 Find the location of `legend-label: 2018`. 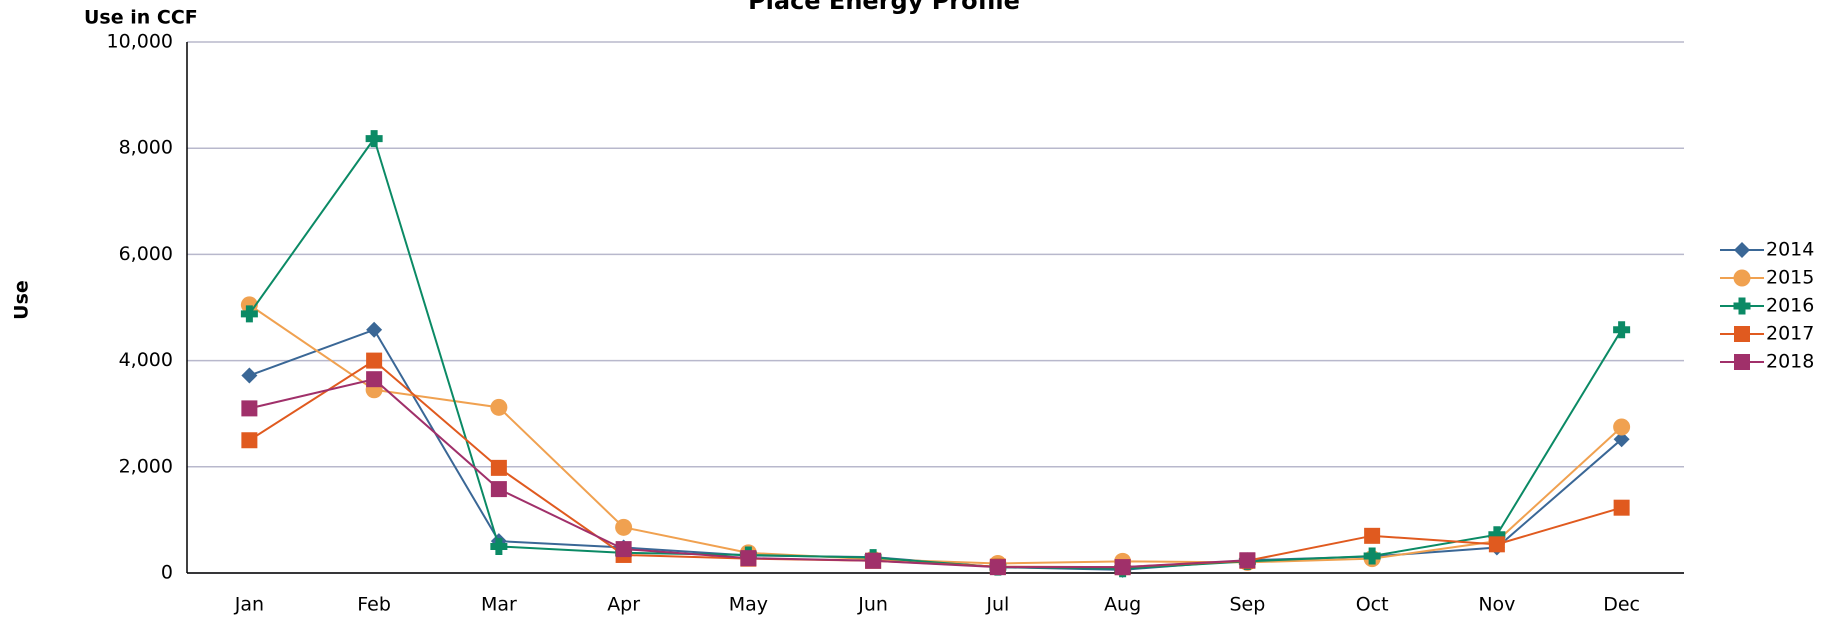

legend-label: 2018 is located at coordinates (1790, 362).